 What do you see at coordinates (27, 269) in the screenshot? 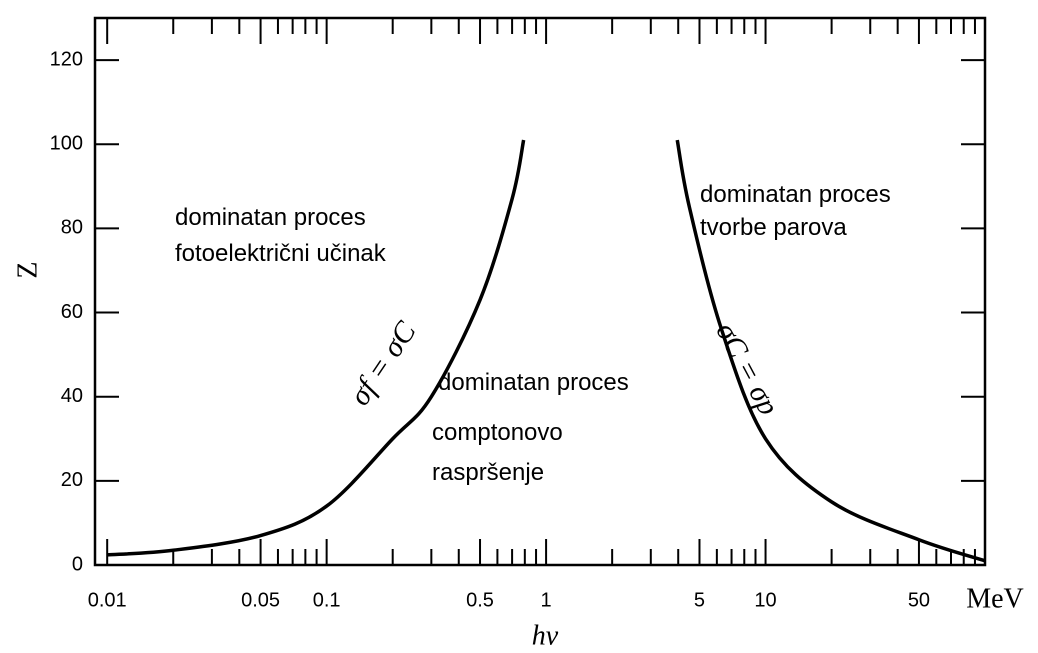
I see `y-axis-label: Z` at bounding box center [27, 269].